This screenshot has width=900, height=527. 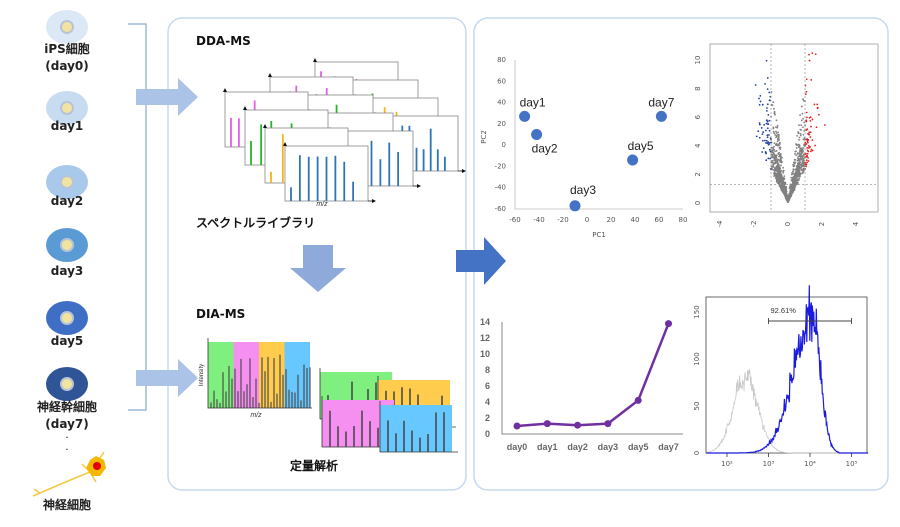 I want to click on y-tick-label: 50, so click(x=697, y=406).